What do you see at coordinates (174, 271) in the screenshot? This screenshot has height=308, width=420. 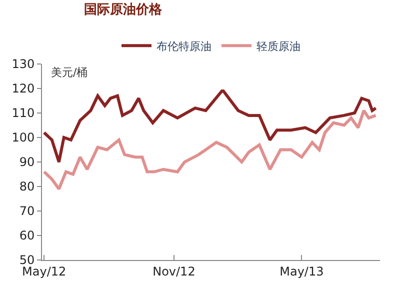 I see `x-tick-label: Nov/12` at bounding box center [174, 271].